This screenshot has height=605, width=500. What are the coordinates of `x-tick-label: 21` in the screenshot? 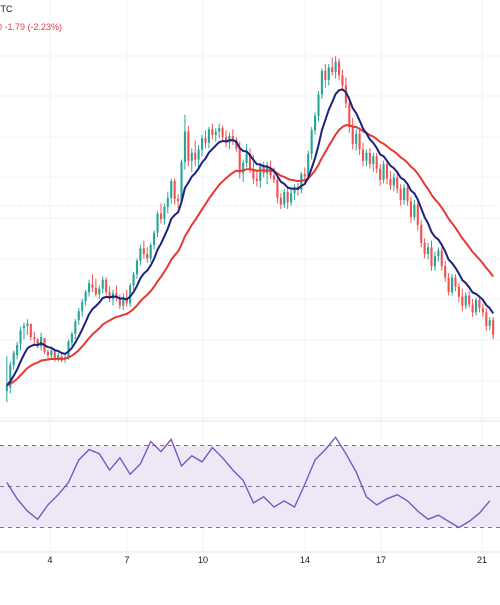 It's located at (482, 560).